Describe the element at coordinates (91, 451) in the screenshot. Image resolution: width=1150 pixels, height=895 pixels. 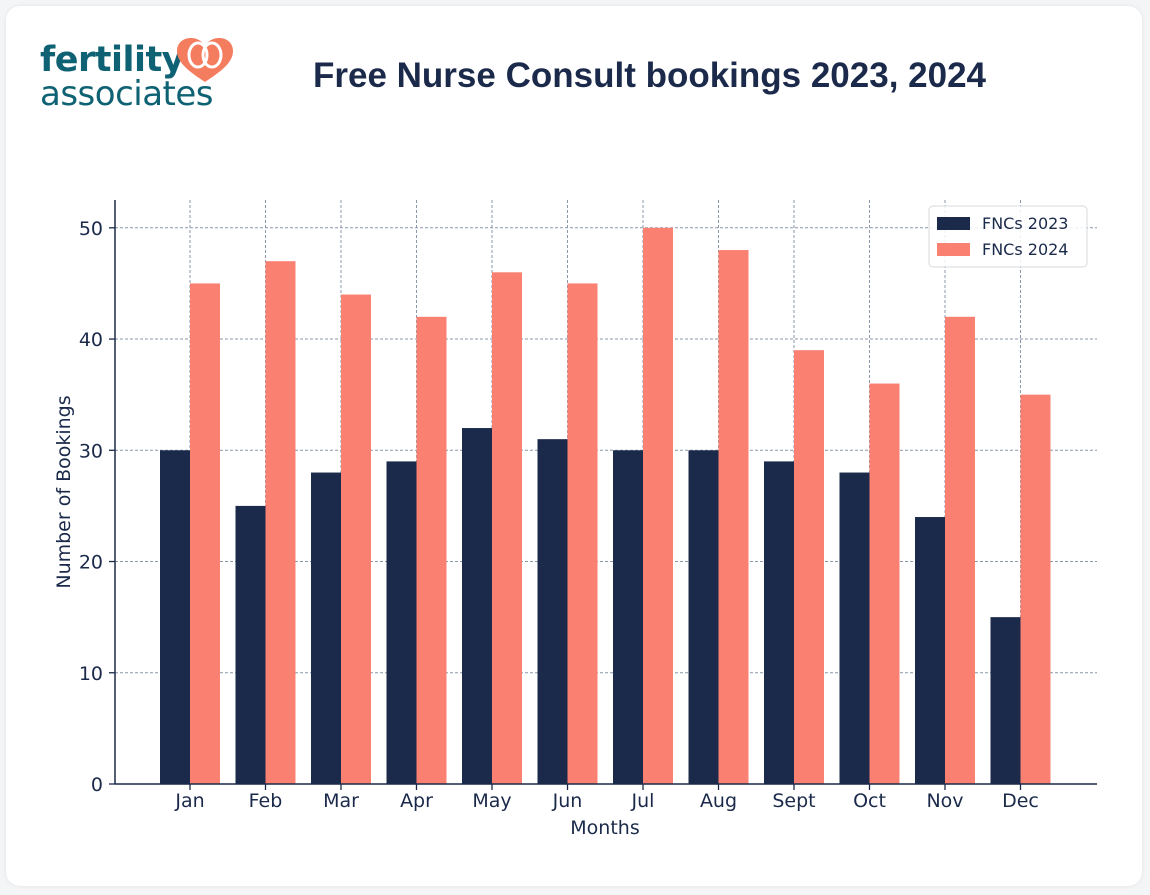
I see `y-tick-label: 30` at that location.